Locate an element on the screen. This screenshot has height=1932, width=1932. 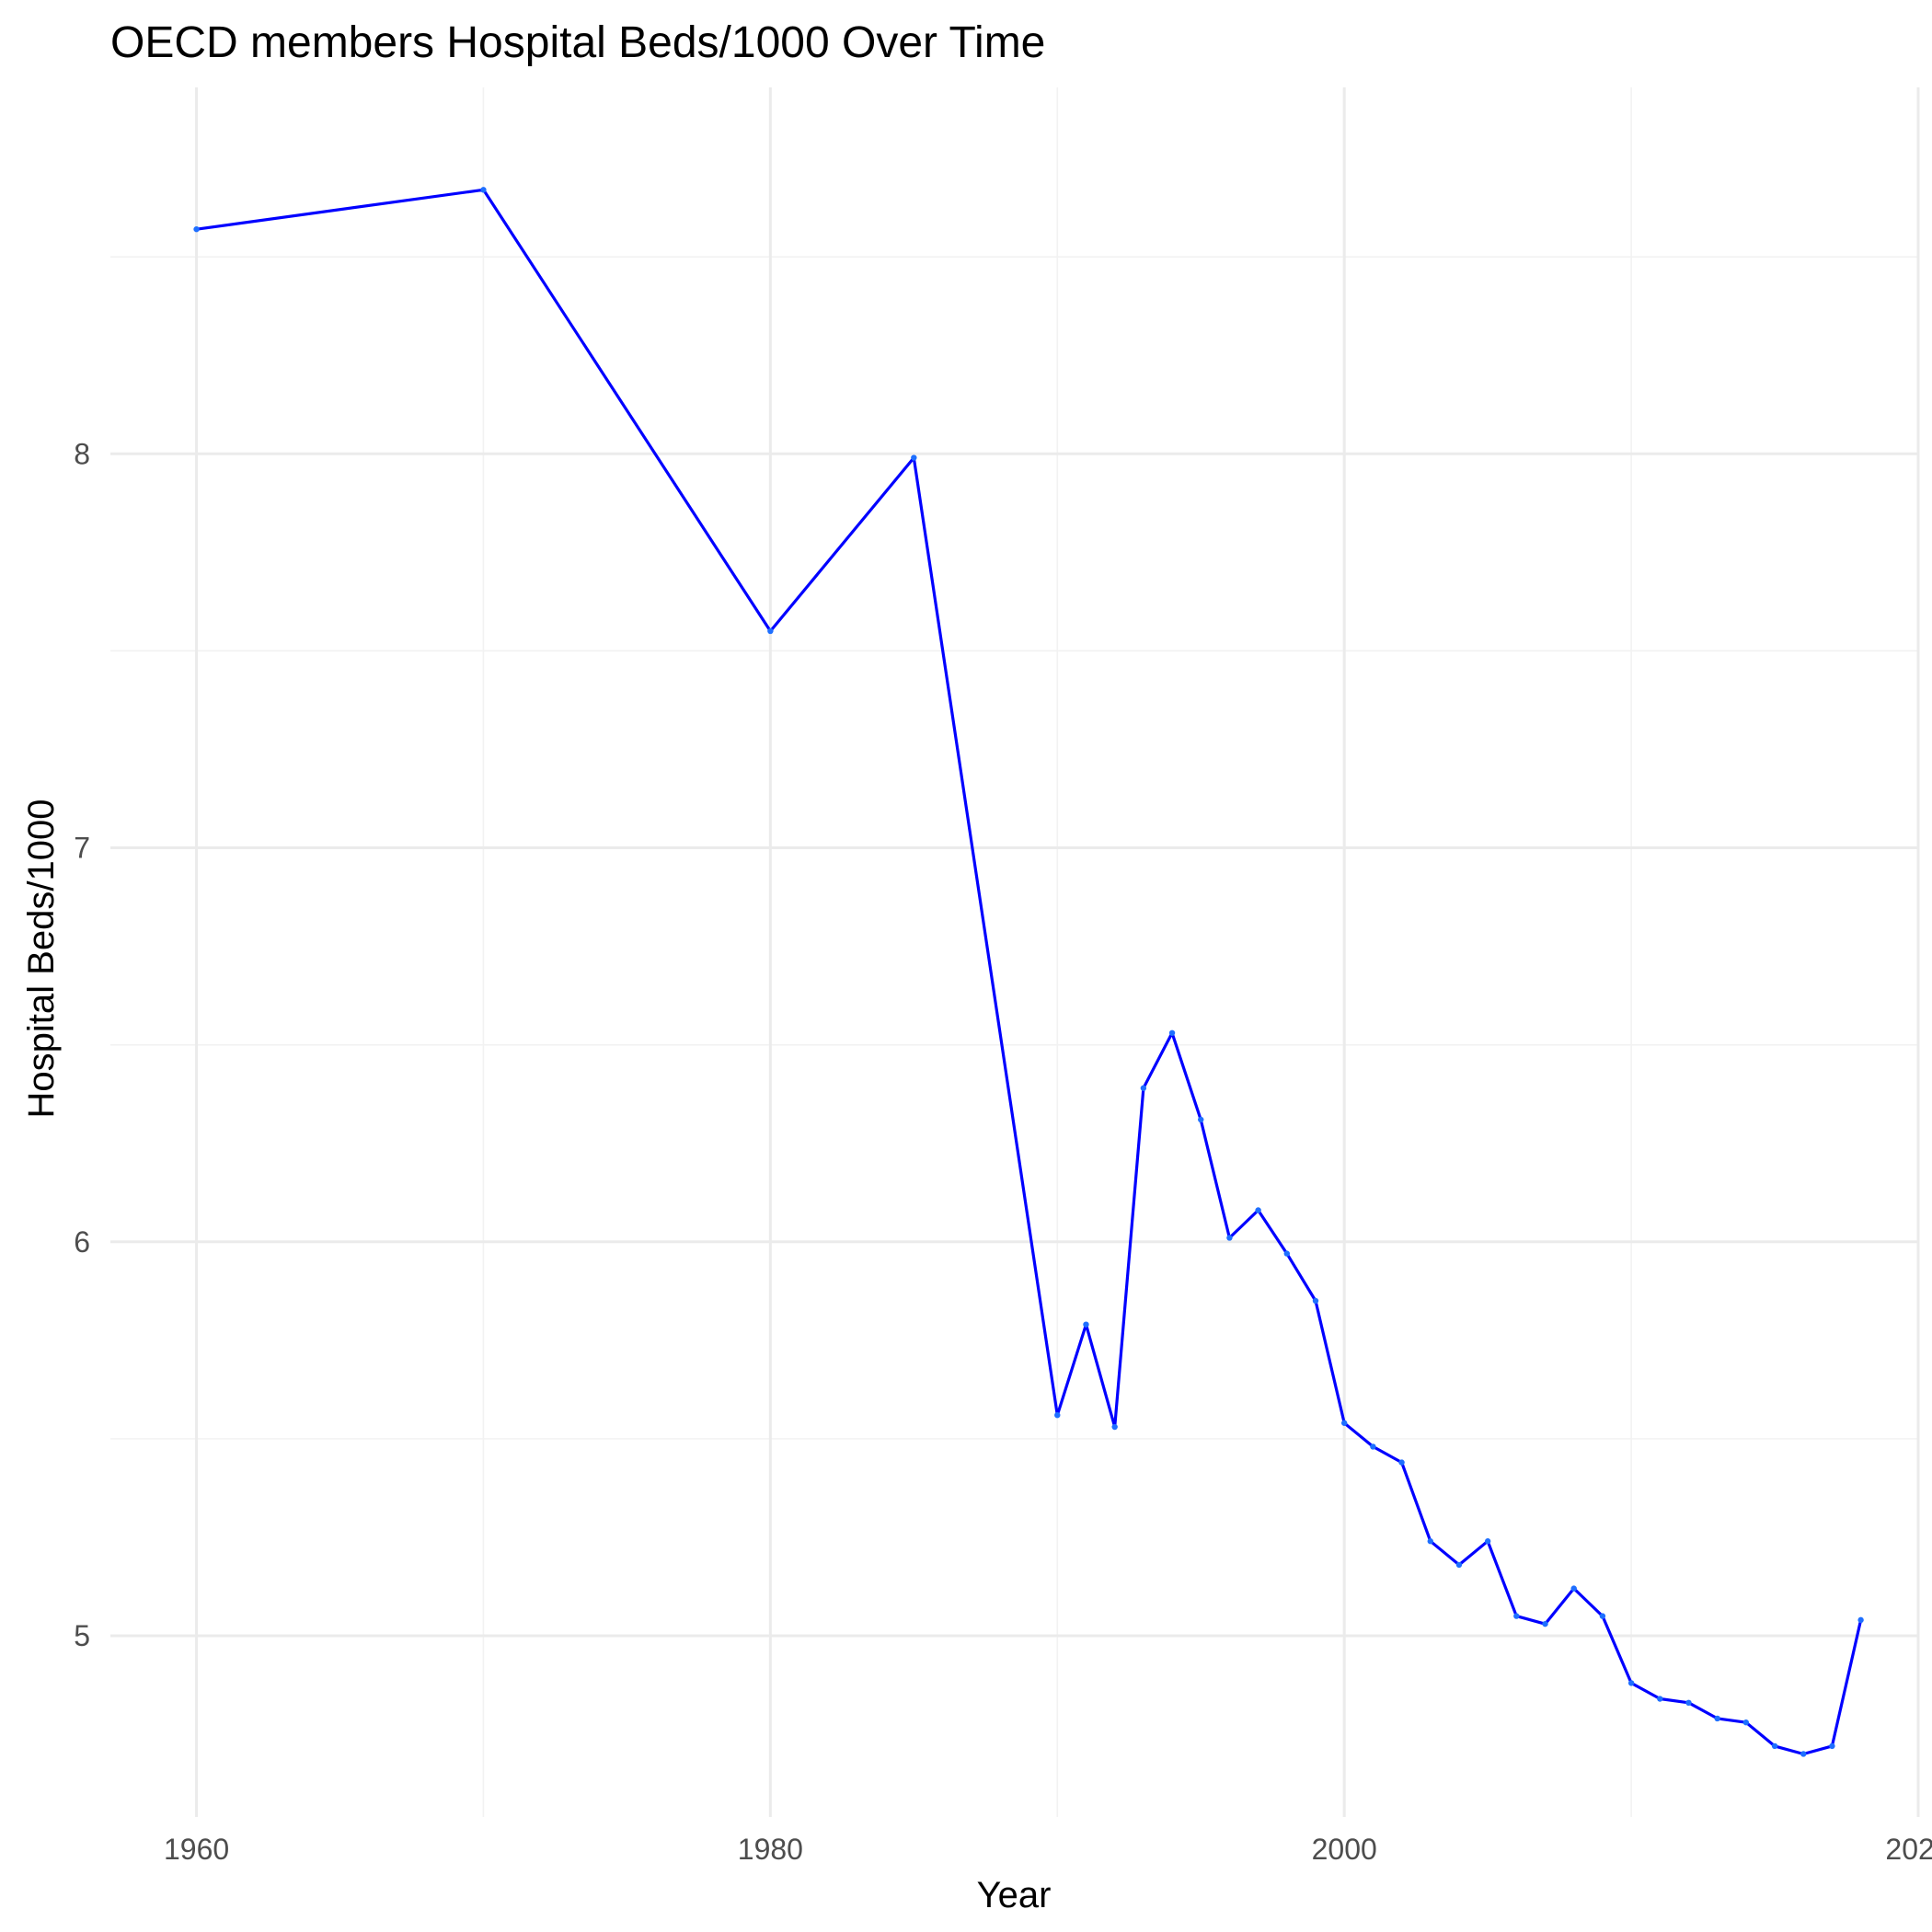
y-axis-tick-labels: 5 6 7 8 is located at coordinates (82, 1044).